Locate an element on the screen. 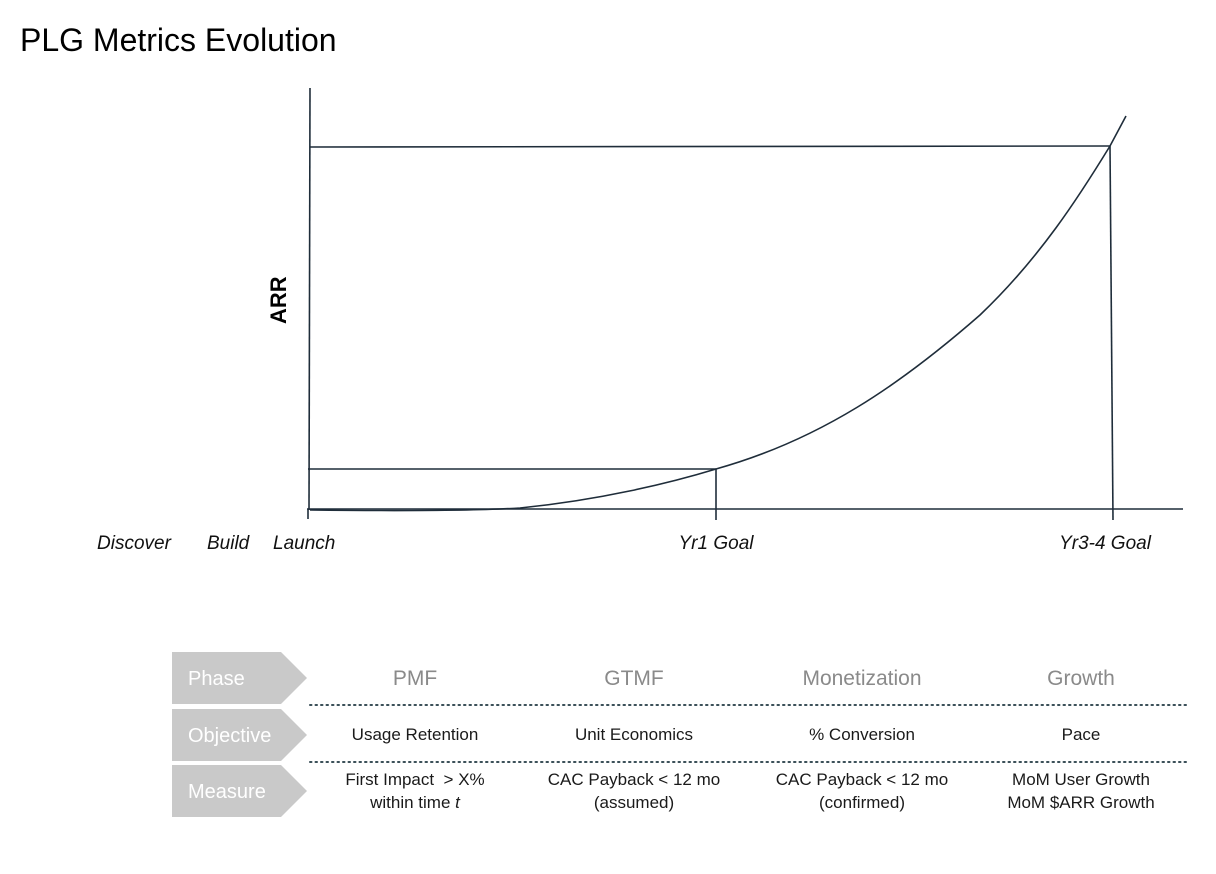 This screenshot has width=1216, height=874. objective-gtmf: Unit Economics is located at coordinates (634, 734).